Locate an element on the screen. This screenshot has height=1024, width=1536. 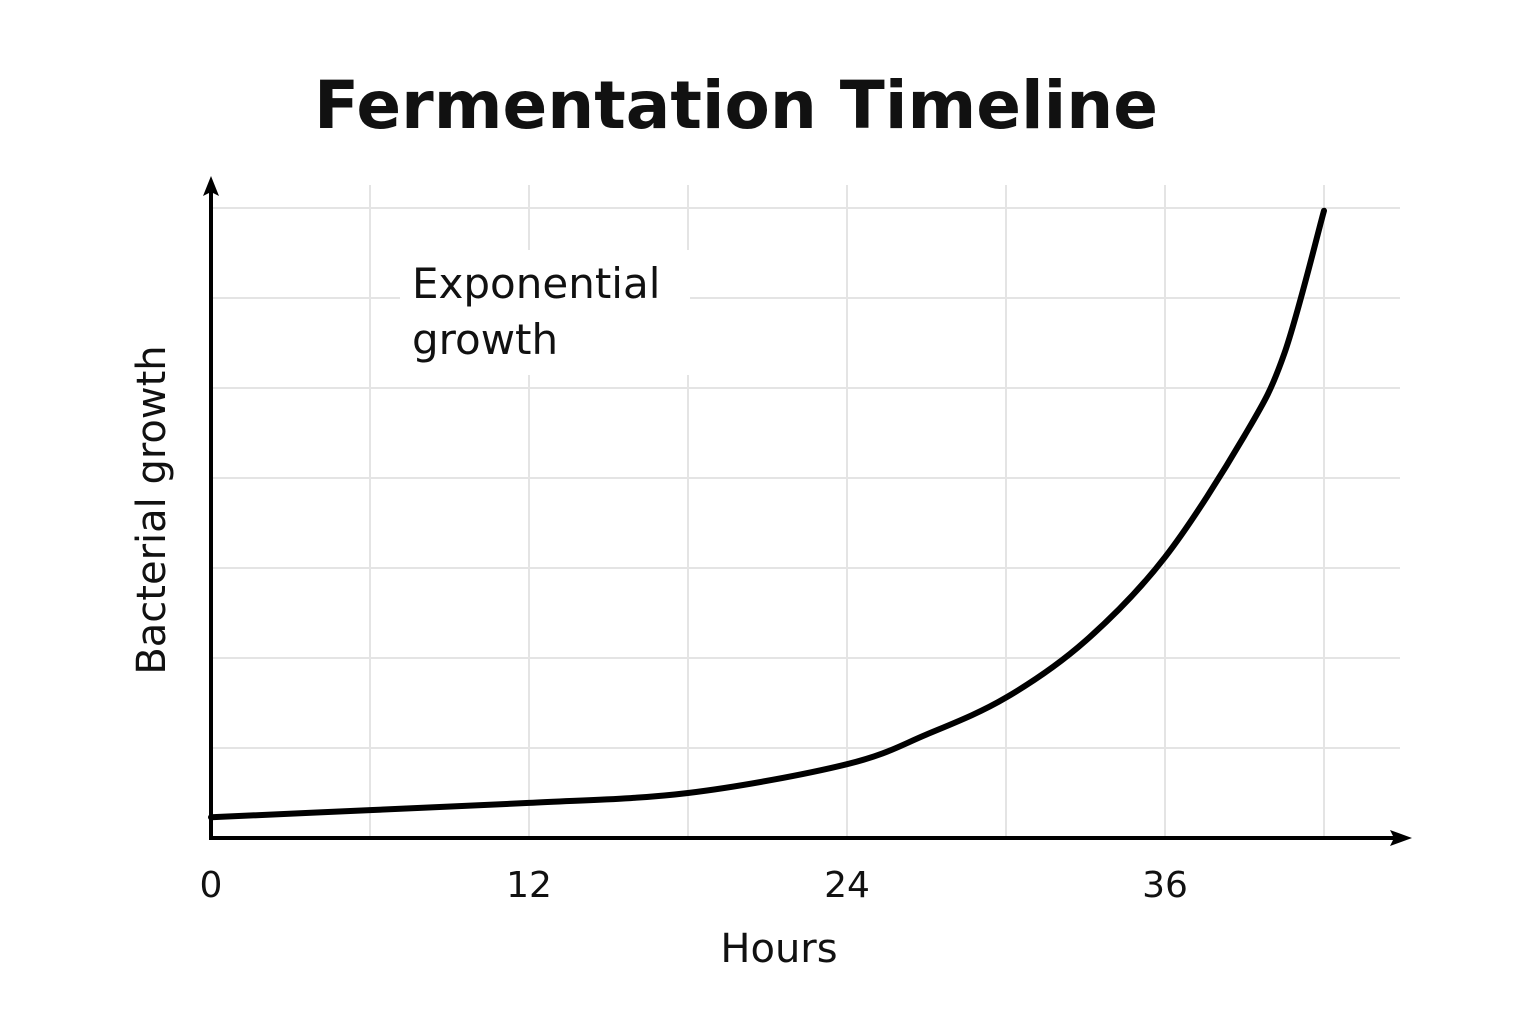
y-axis is located at coordinates (211, 508).